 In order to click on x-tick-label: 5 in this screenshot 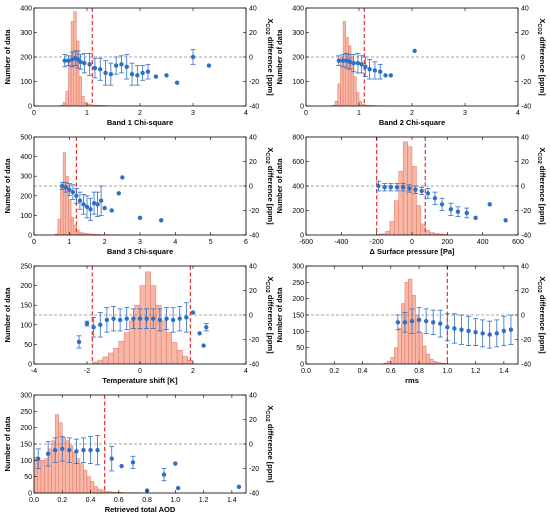, I will do `click(211, 242)`.